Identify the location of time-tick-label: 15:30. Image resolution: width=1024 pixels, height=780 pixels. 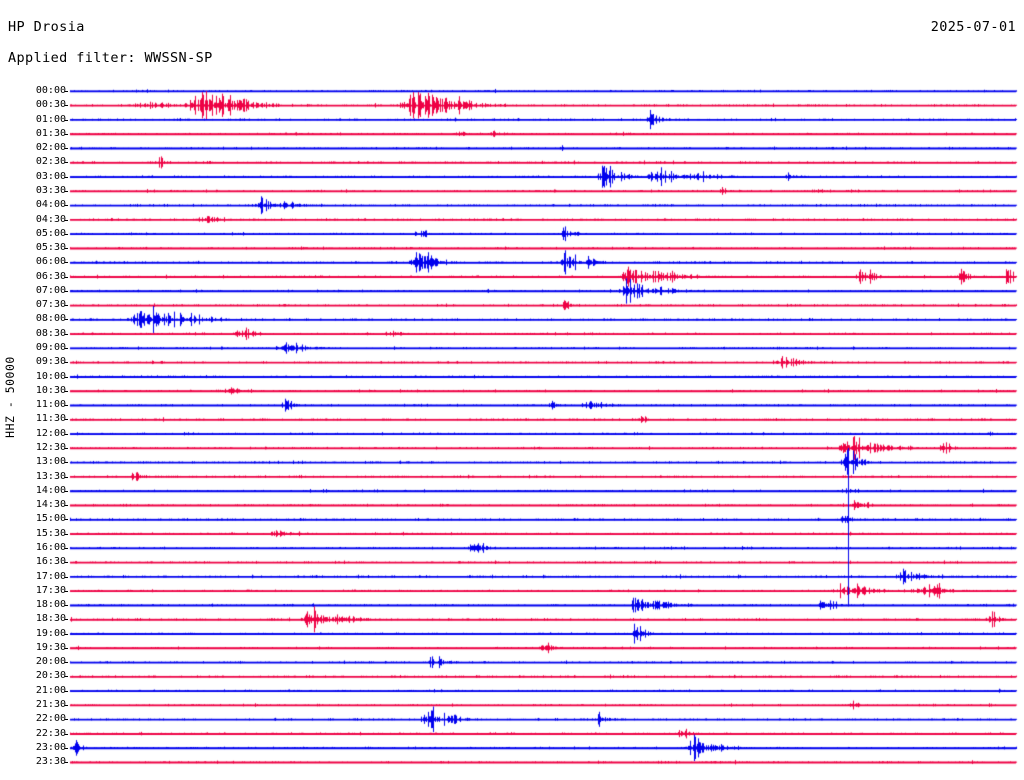
(50, 533).